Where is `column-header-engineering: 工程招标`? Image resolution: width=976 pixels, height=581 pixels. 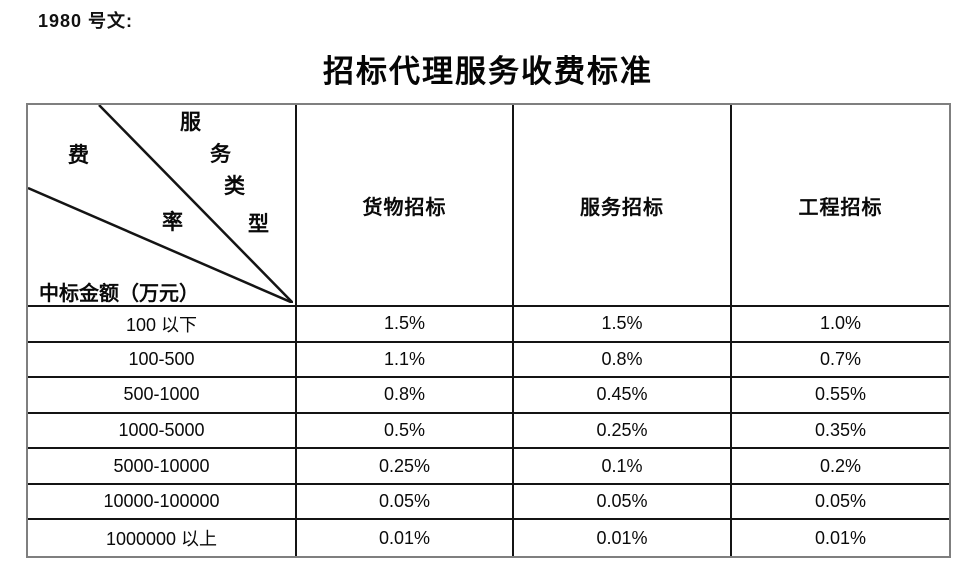 column-header-engineering: 工程招标 is located at coordinates (840, 206).